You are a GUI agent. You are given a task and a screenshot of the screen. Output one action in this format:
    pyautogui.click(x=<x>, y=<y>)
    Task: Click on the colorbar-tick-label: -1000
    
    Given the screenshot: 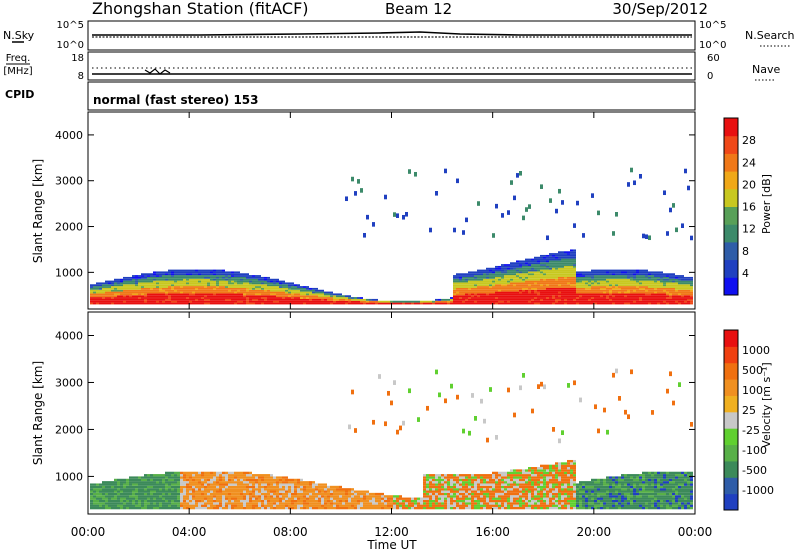 What is the action you would take?
    pyautogui.click(x=758, y=490)
    